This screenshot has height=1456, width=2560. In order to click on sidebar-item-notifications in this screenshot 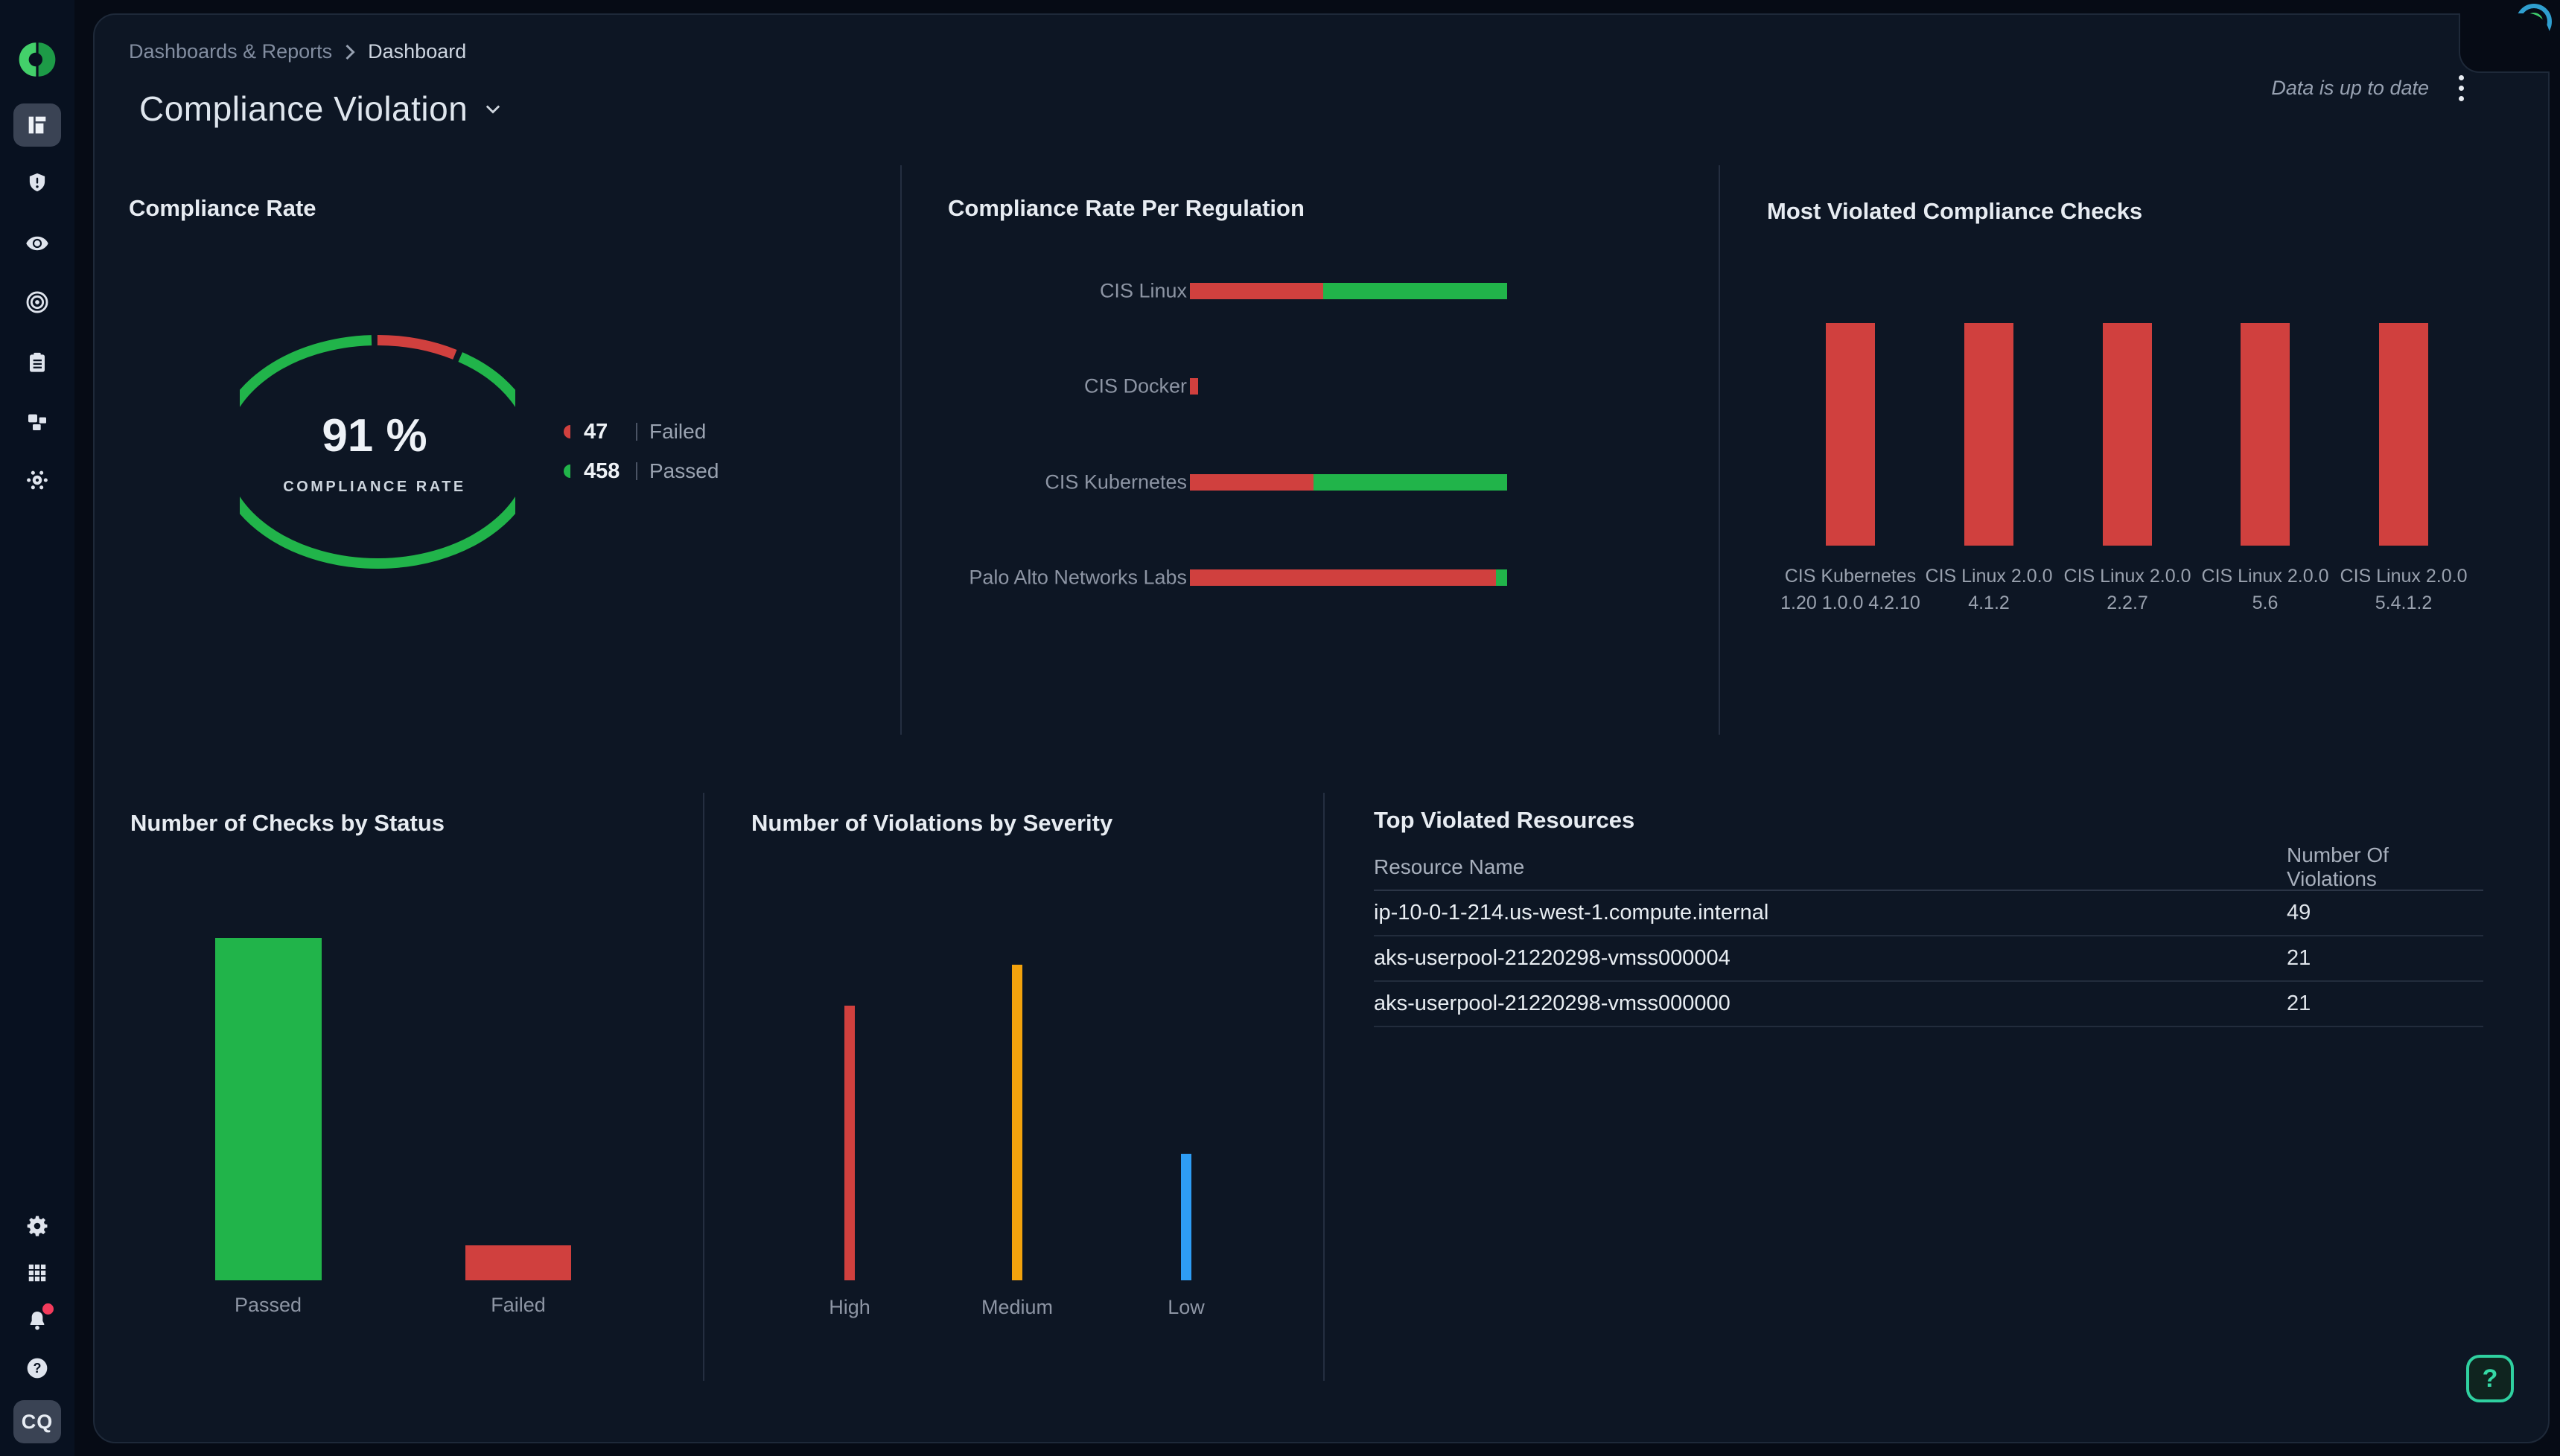, I will do `click(37, 1320)`.